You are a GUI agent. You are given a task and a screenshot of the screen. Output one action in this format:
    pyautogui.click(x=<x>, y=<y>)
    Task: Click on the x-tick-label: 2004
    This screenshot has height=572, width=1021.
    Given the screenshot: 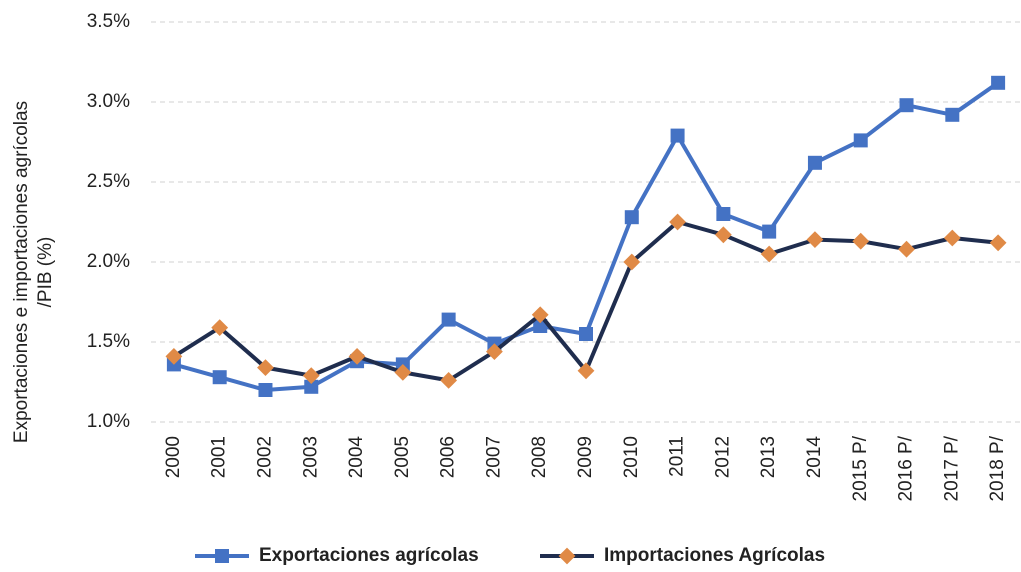 What is the action you would take?
    pyautogui.click(x=356, y=457)
    